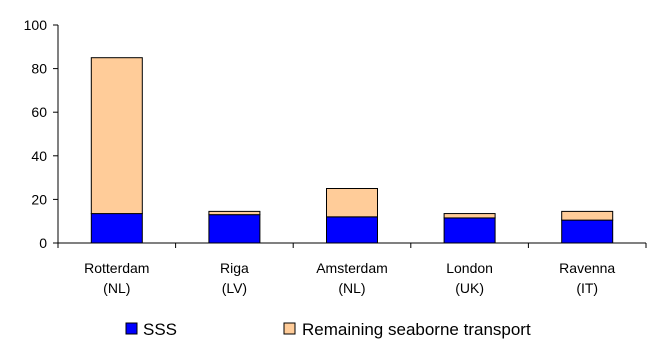  What do you see at coordinates (587, 268) in the screenshot?
I see `x-category-label: Ravenna` at bounding box center [587, 268].